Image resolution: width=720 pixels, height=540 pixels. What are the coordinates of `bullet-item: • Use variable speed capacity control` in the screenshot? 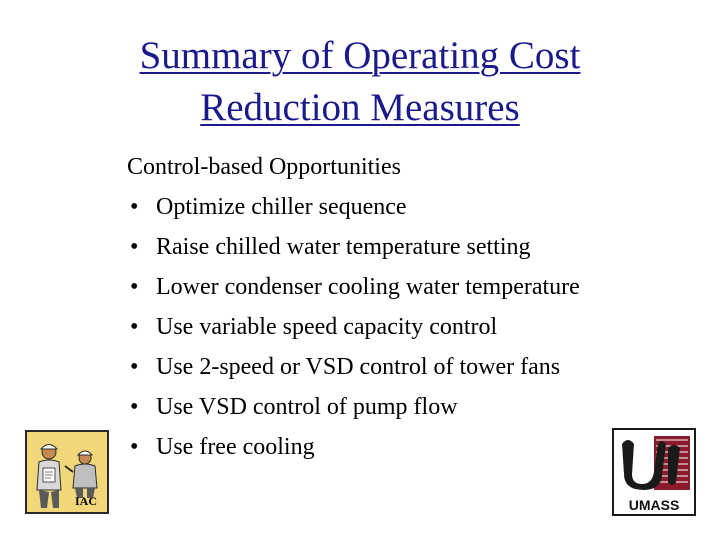 It's located at (407, 327).